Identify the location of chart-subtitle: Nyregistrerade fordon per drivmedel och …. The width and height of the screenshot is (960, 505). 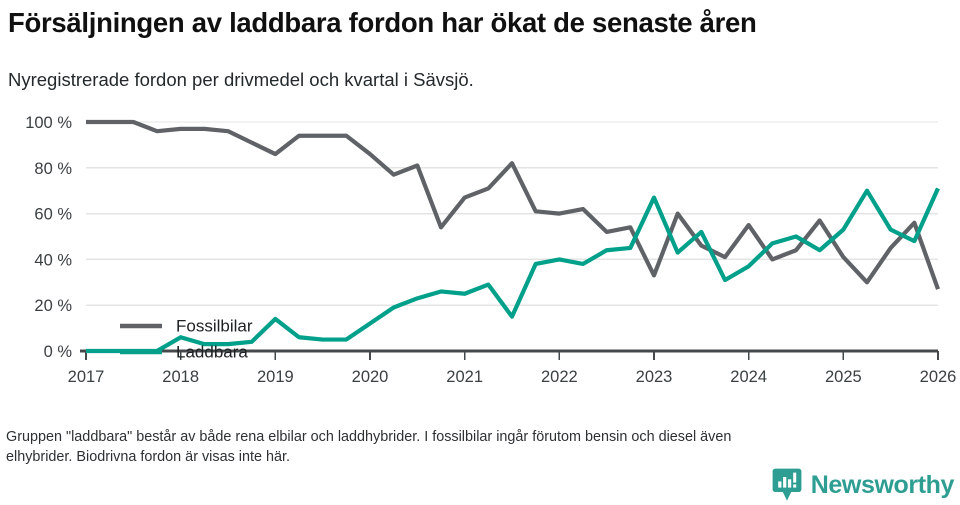
(241, 79).